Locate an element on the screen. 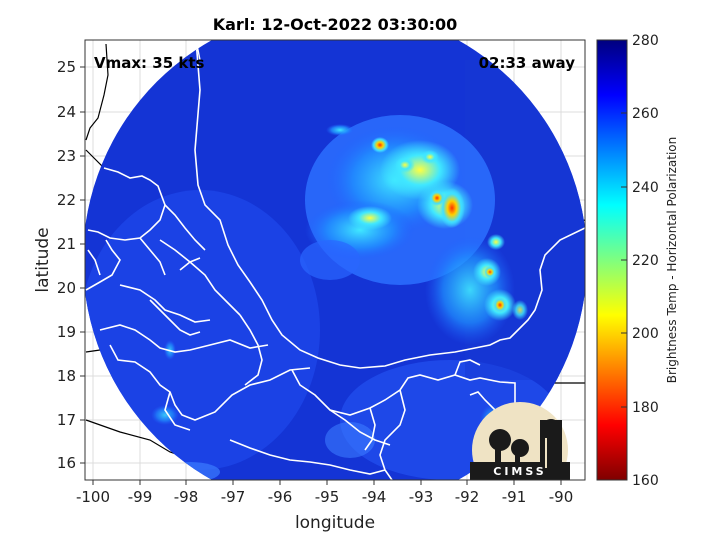  x-tick-label: -97 is located at coordinates (233, 497).